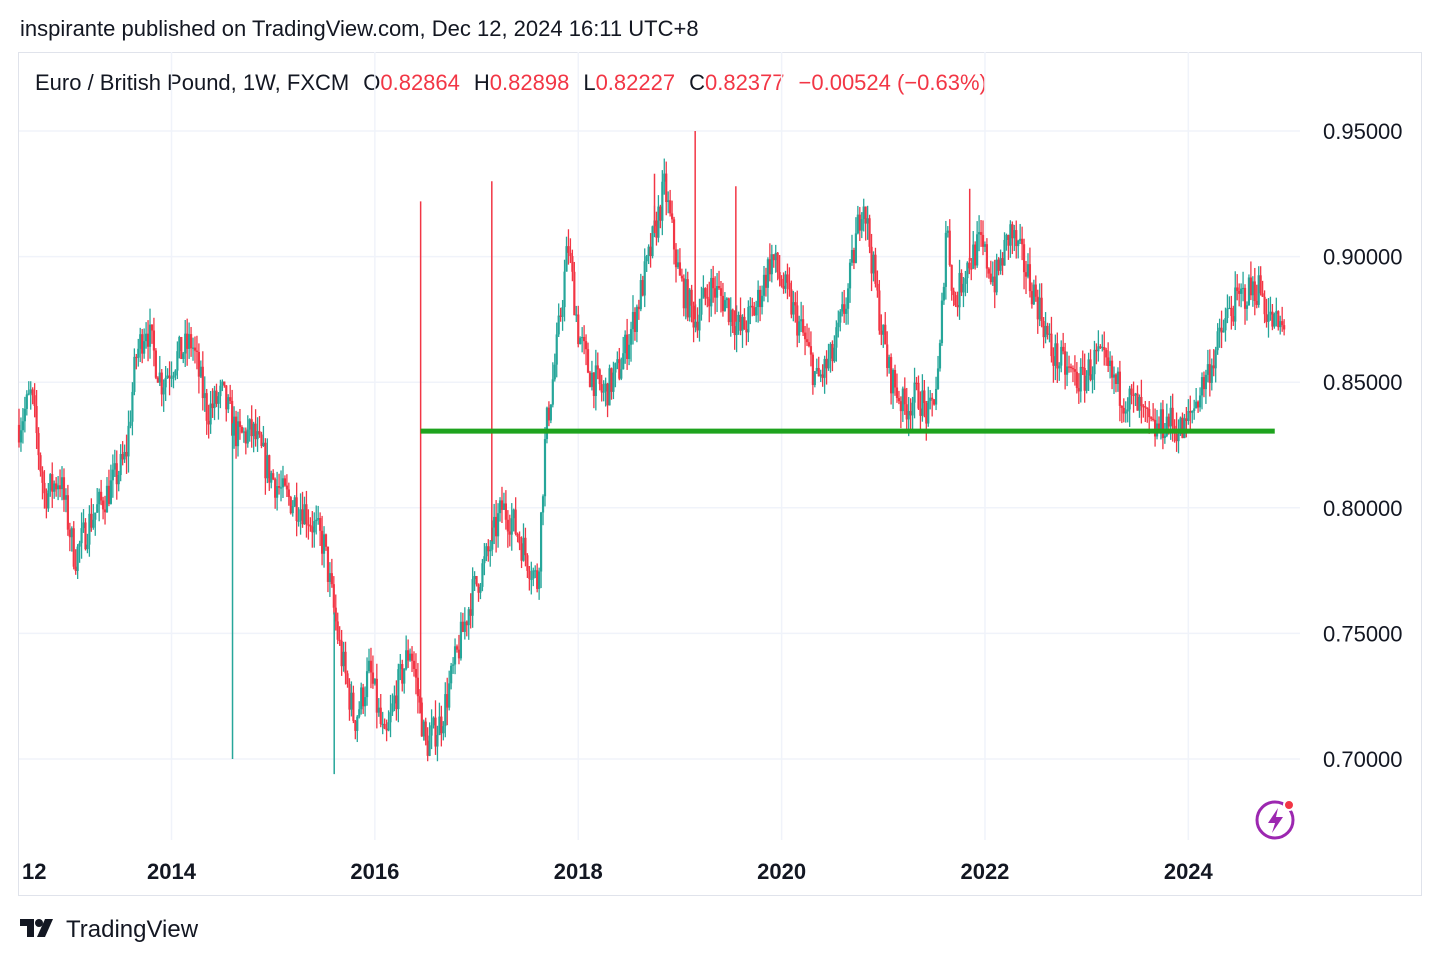  I want to click on y-tick-label: 0.90000, so click(1363, 257).